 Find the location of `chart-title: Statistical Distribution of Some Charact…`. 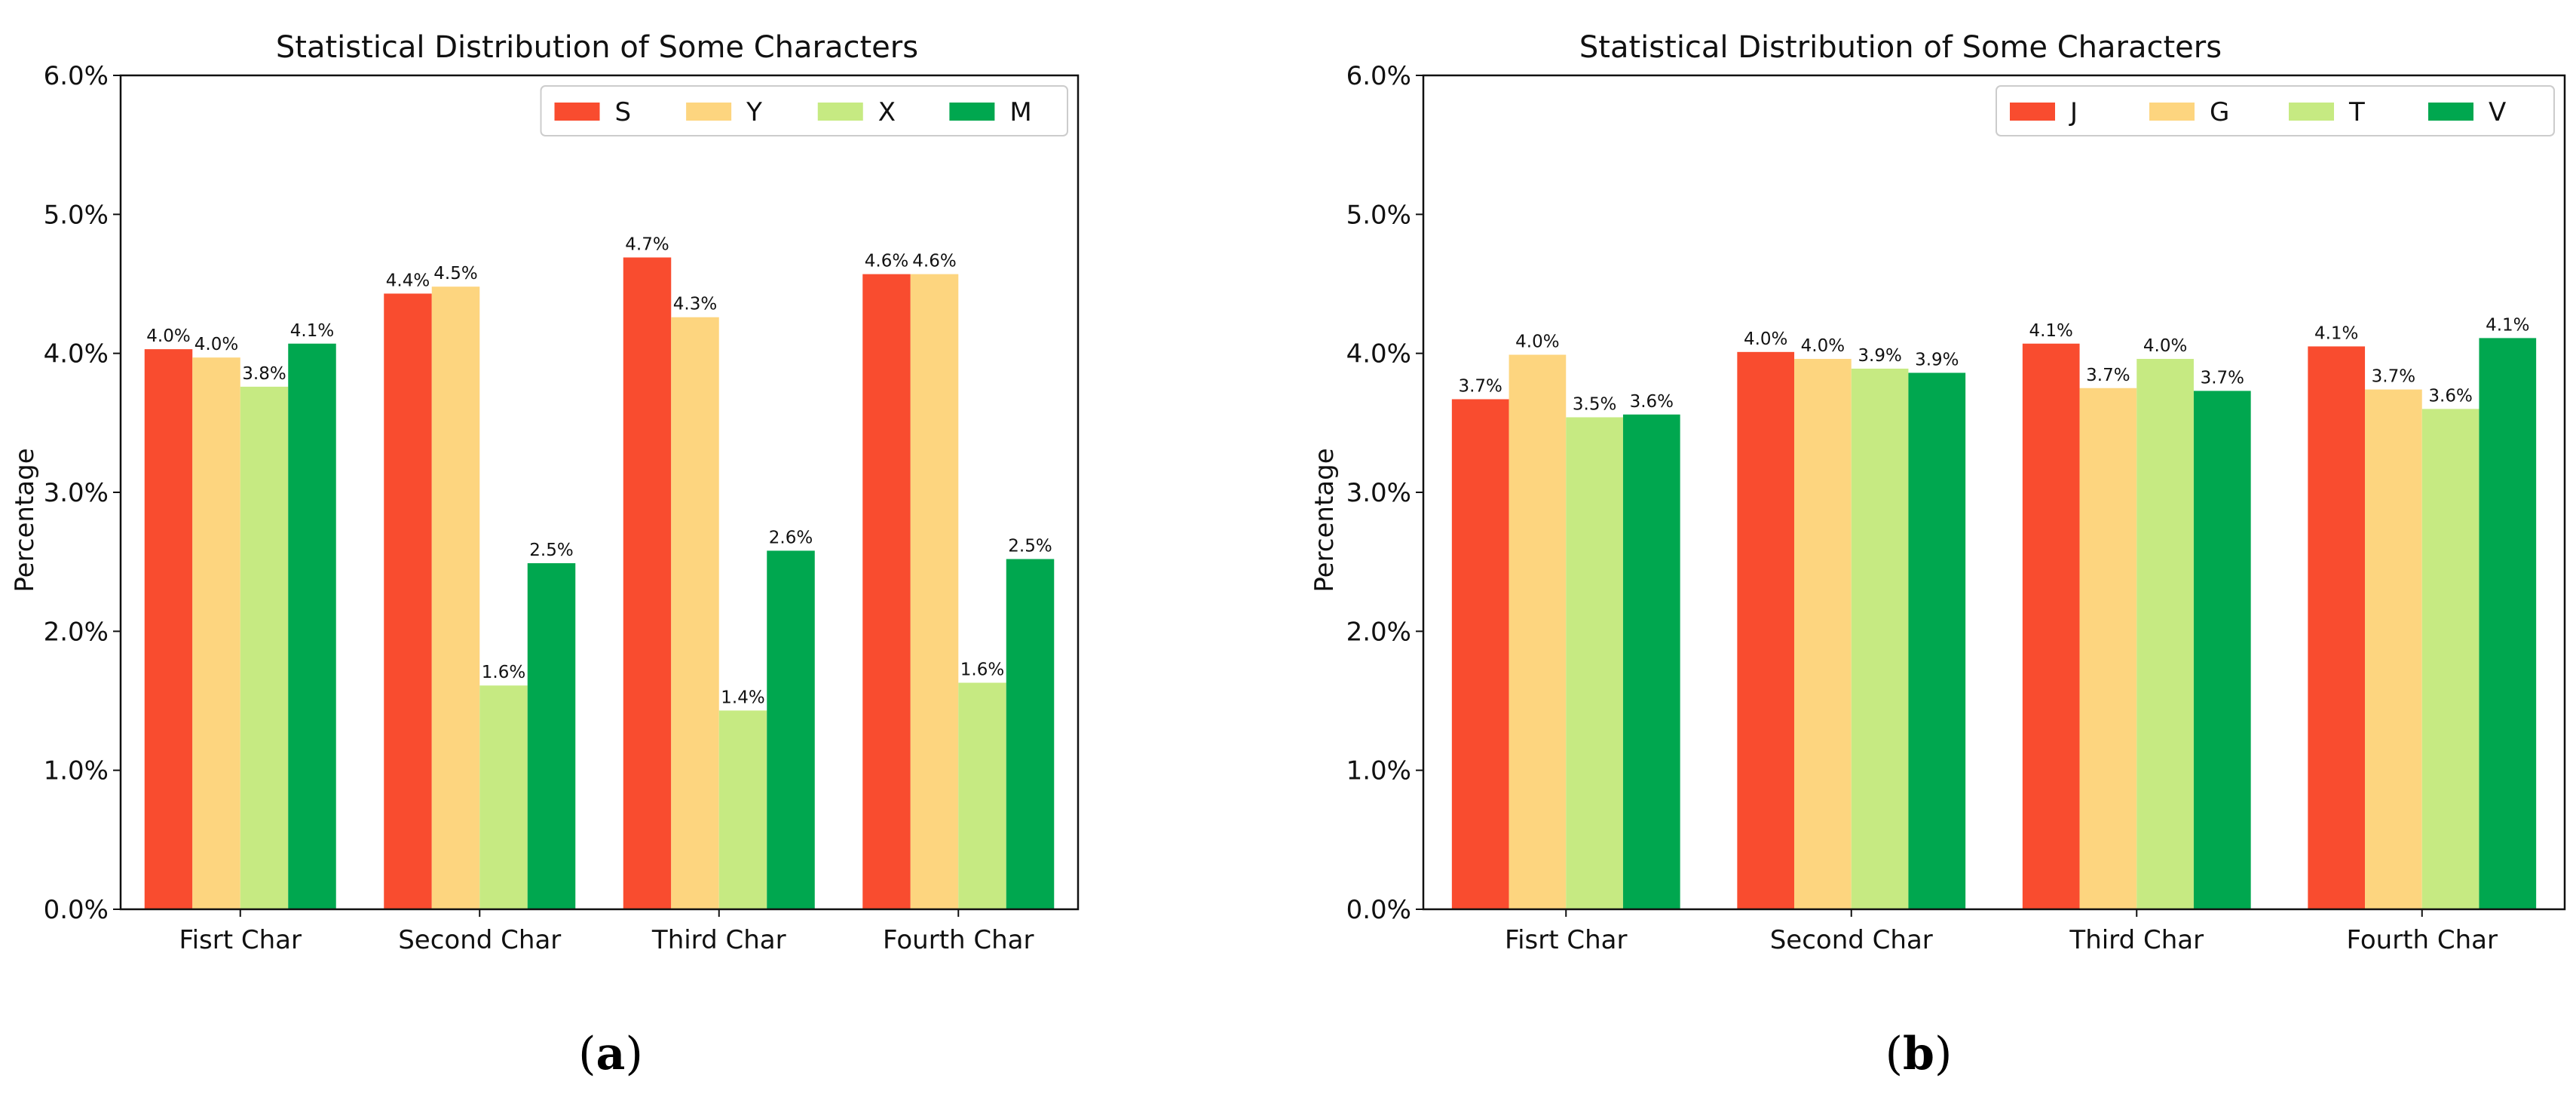

chart-title: Statistical Distribution of Some Charact… is located at coordinates (1900, 47).